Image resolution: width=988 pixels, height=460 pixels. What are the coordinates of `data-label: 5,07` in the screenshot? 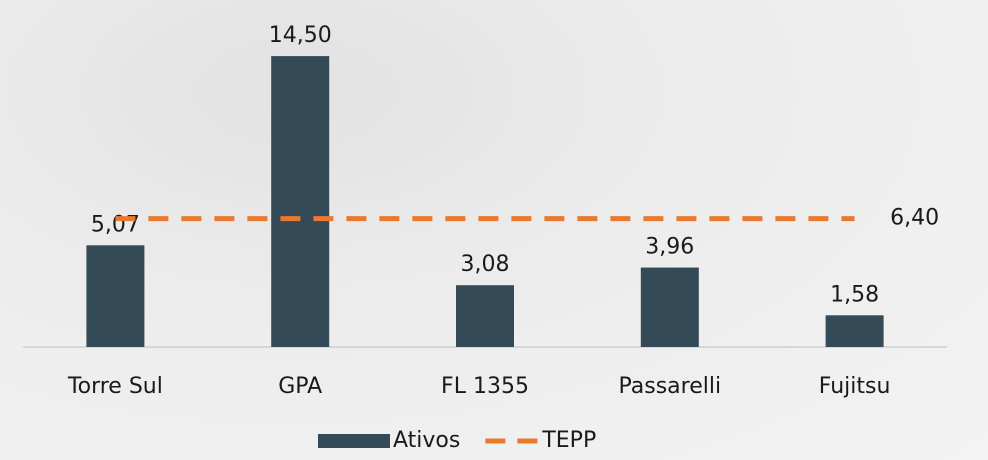 It's located at (115, 224).